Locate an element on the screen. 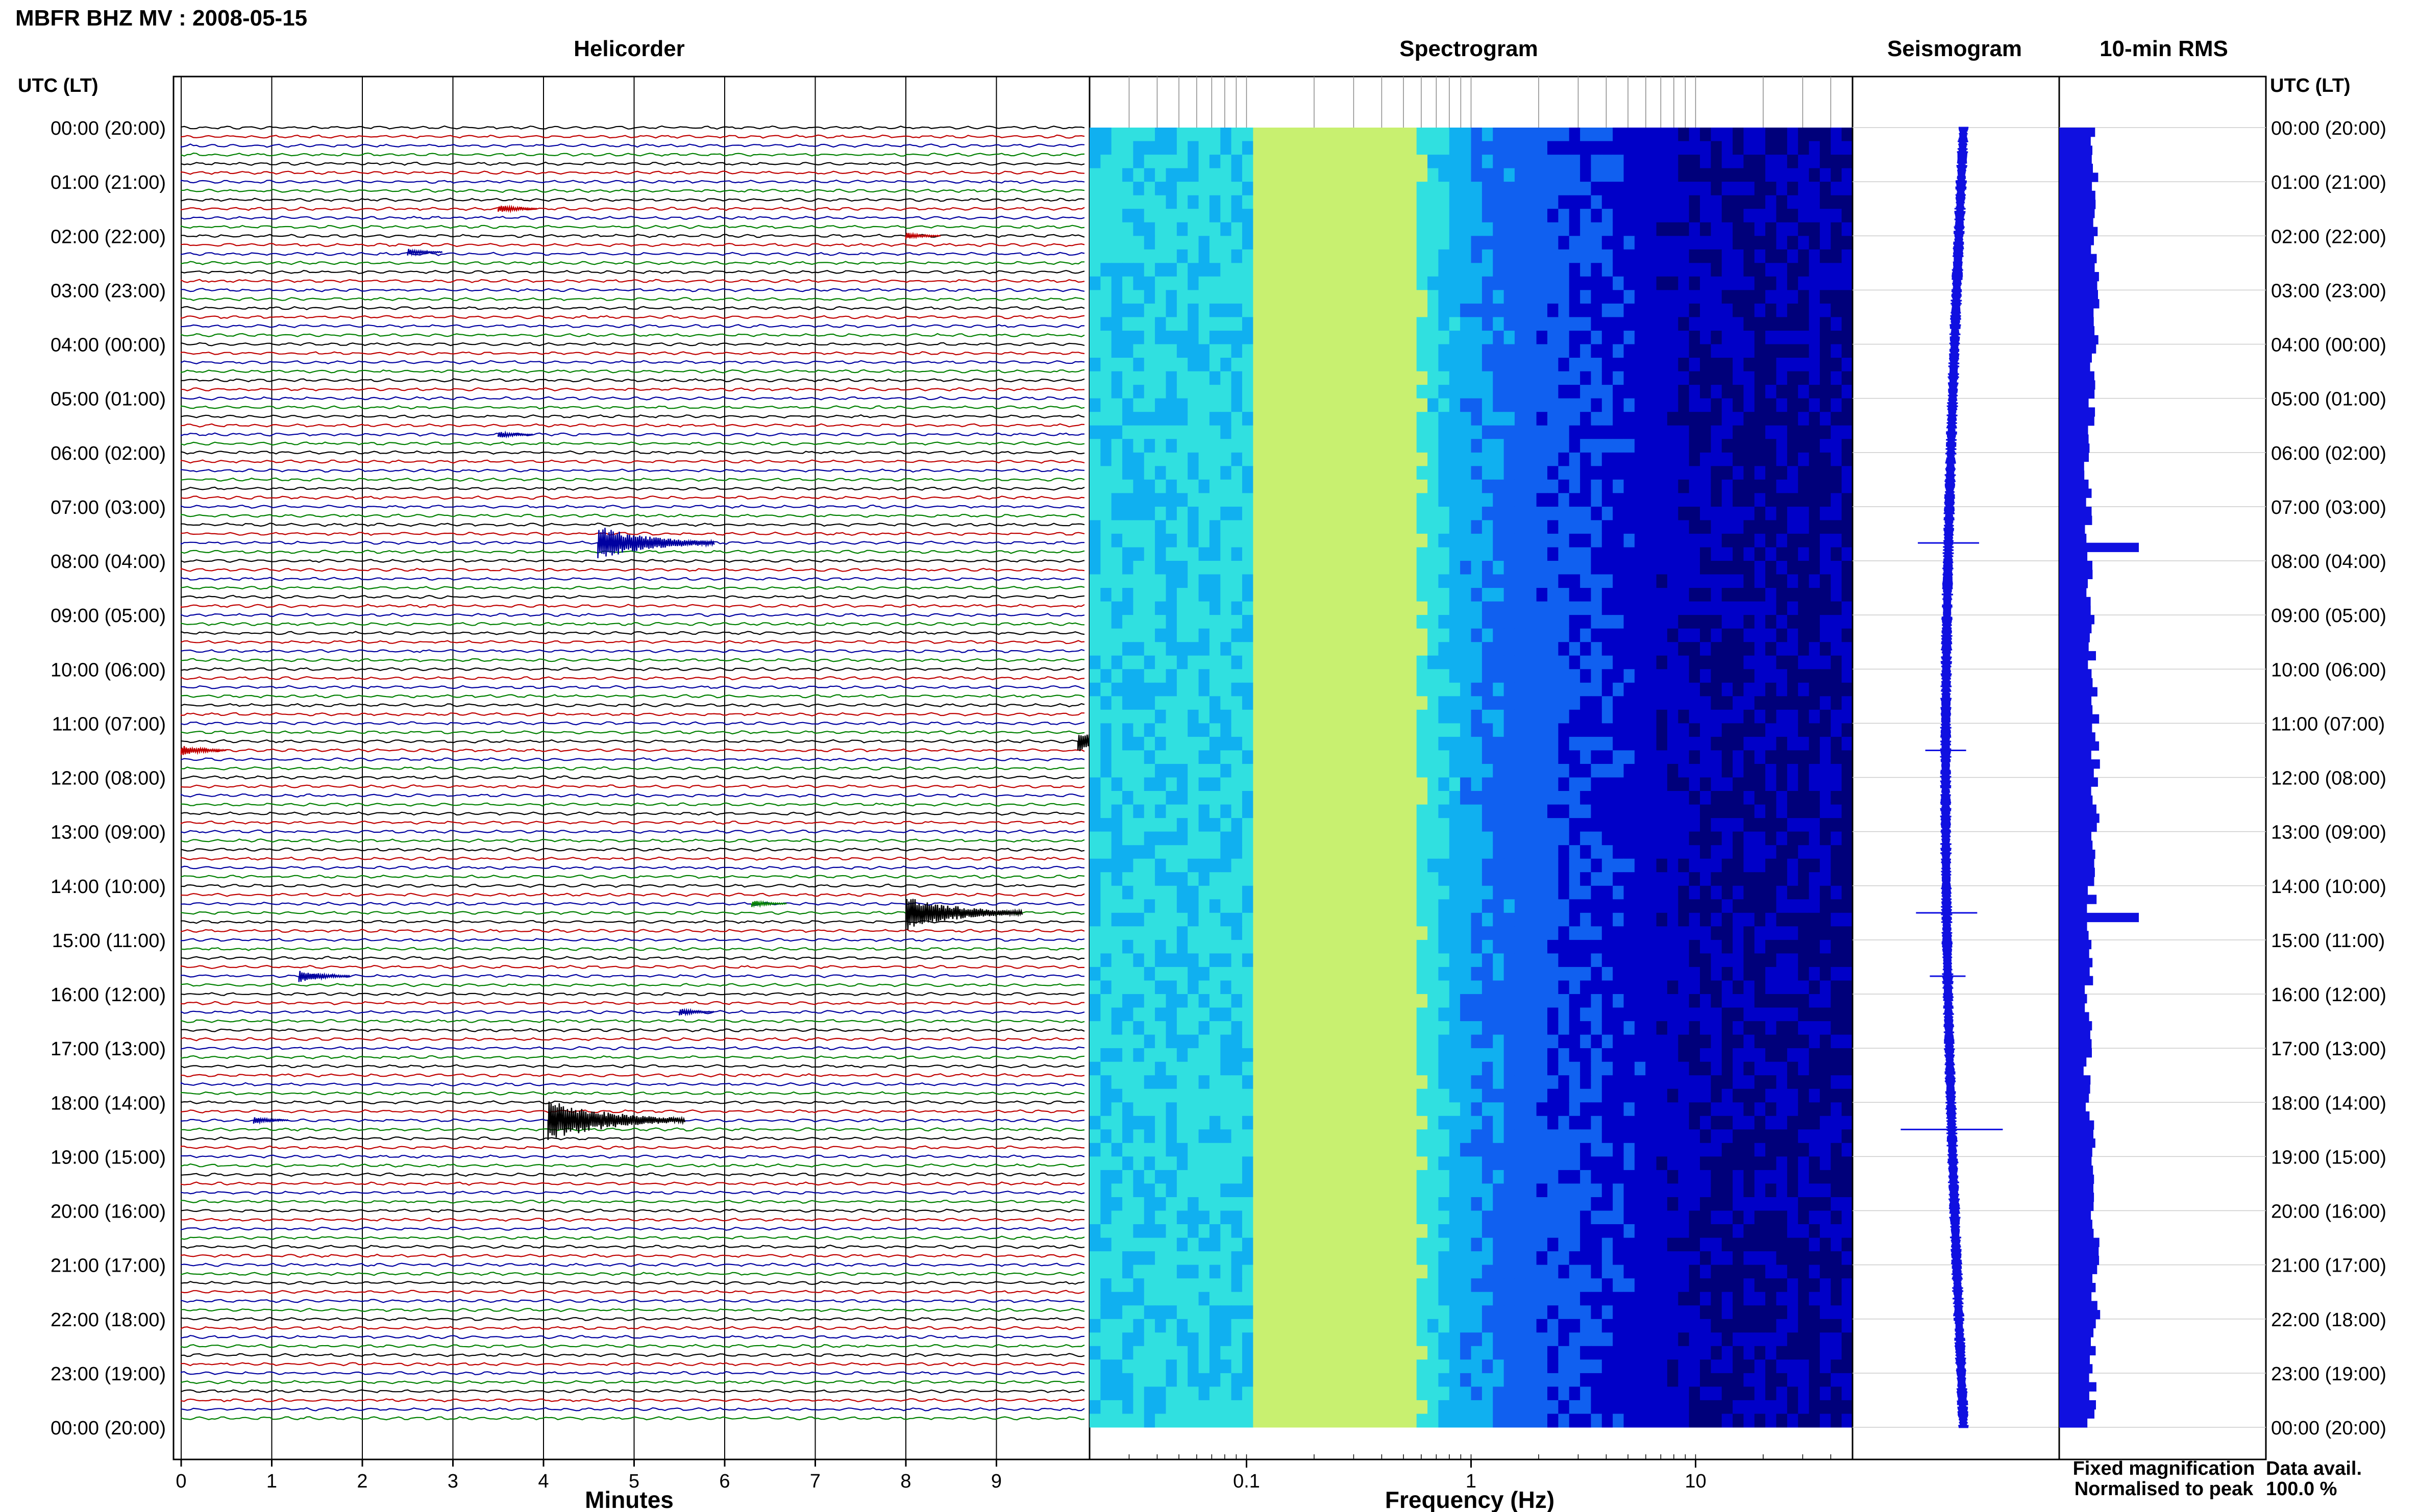  hour-label-left: 06:00 (02:00) is located at coordinates (108, 453).